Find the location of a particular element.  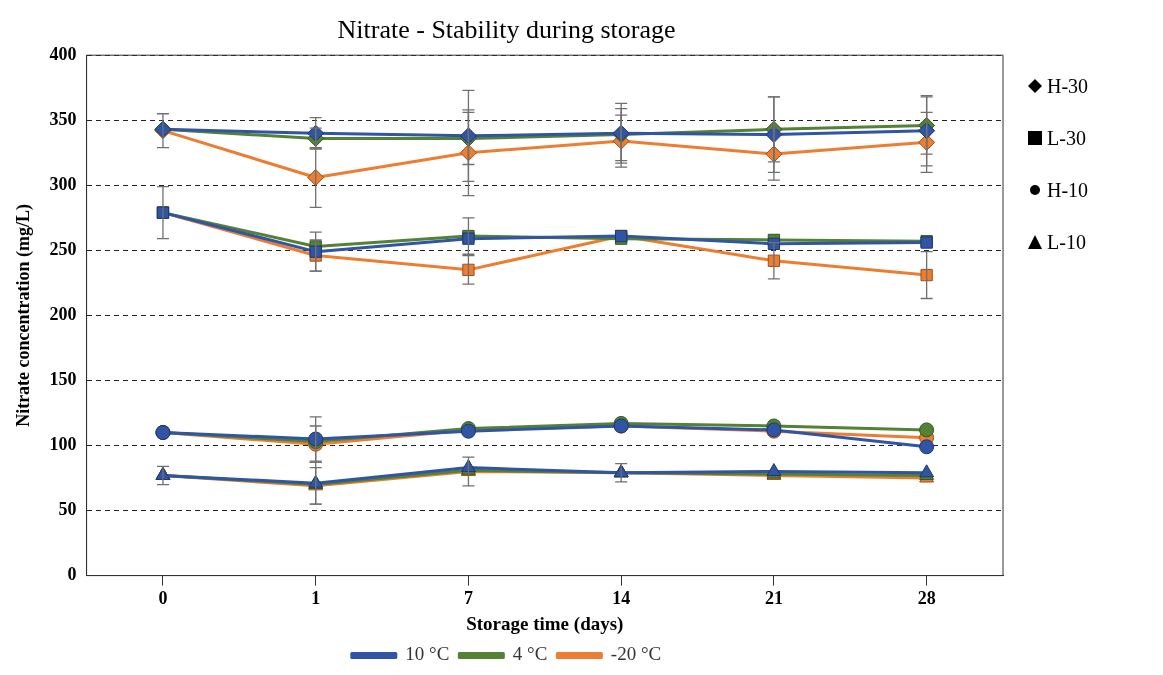

y-tick-label: 300 is located at coordinates (63, 183).